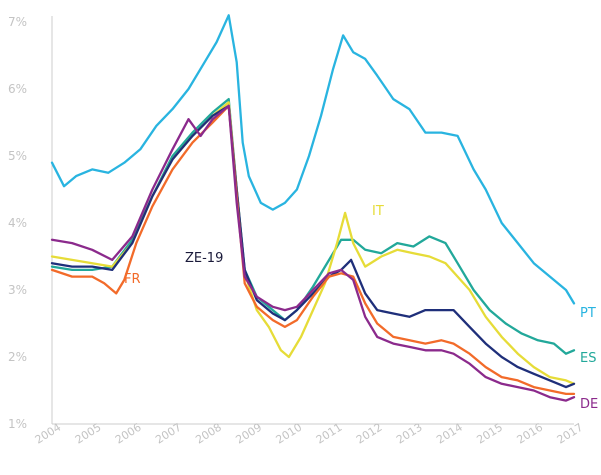 The height and width of the screenshot is (475, 601). I want to click on x-tick-label: 2007, so click(168, 434).